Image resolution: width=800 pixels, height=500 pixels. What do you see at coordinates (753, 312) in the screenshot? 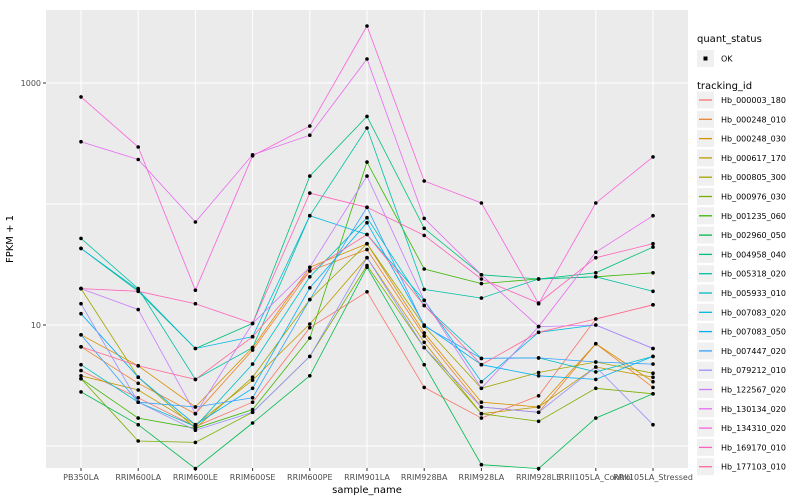
I see `legend-item-label: Hb_007083_020` at bounding box center [753, 312].